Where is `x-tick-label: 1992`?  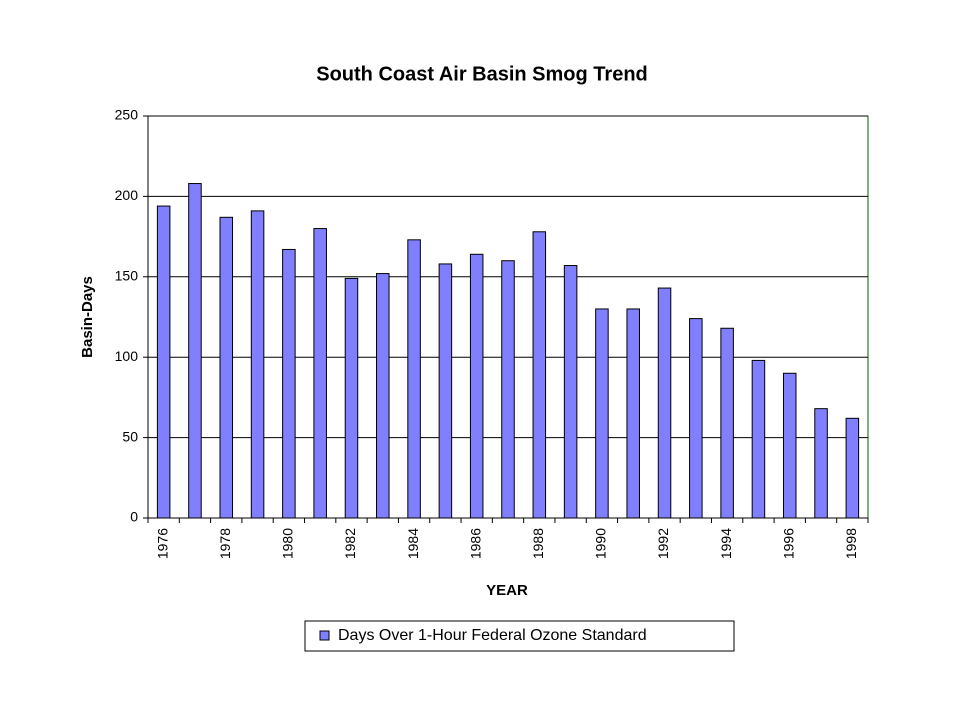 x-tick-label: 1992 is located at coordinates (663, 543).